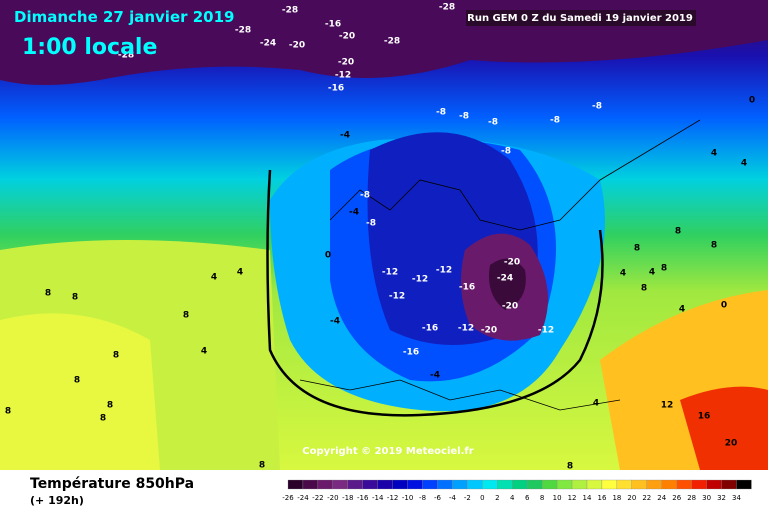 This screenshot has width=768, height=512. I want to click on footer-title: Température 850hPa, so click(112, 484).